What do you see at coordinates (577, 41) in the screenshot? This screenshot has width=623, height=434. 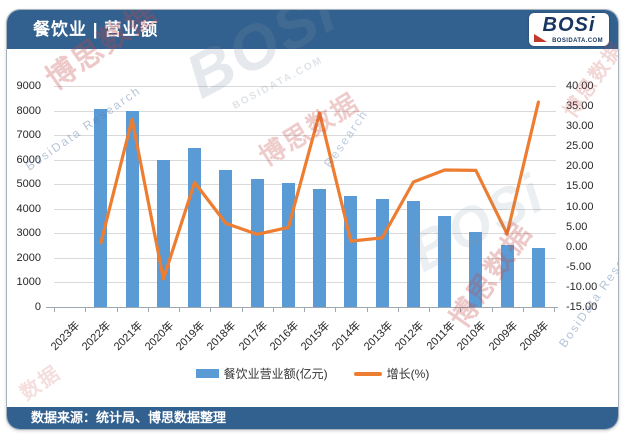 I see `logo-caption: BOSIDATA.COM` at bounding box center [577, 41].